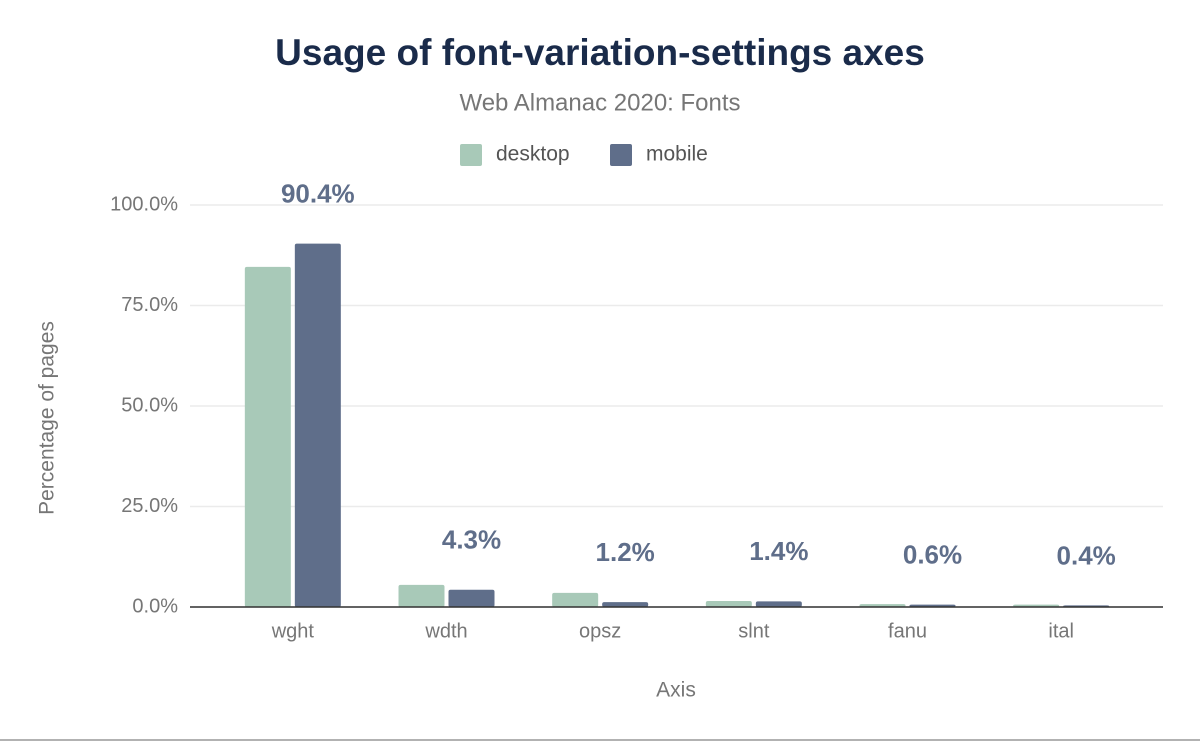 The image size is (1200, 742). Describe the element at coordinates (47, 418) in the screenshot. I see `y-axis-title: Percentage of pages` at that location.